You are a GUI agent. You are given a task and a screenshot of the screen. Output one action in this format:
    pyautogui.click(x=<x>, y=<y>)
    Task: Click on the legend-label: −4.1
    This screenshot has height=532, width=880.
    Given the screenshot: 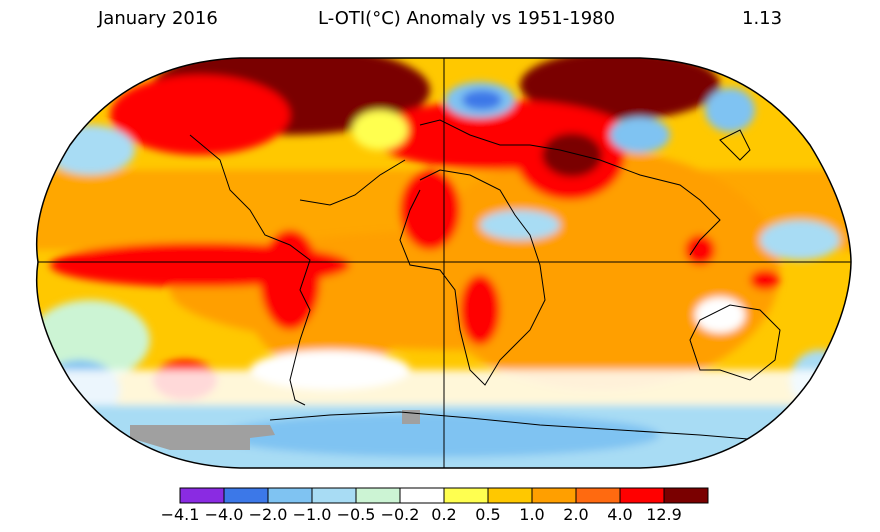 What is the action you would take?
    pyautogui.click(x=180, y=514)
    